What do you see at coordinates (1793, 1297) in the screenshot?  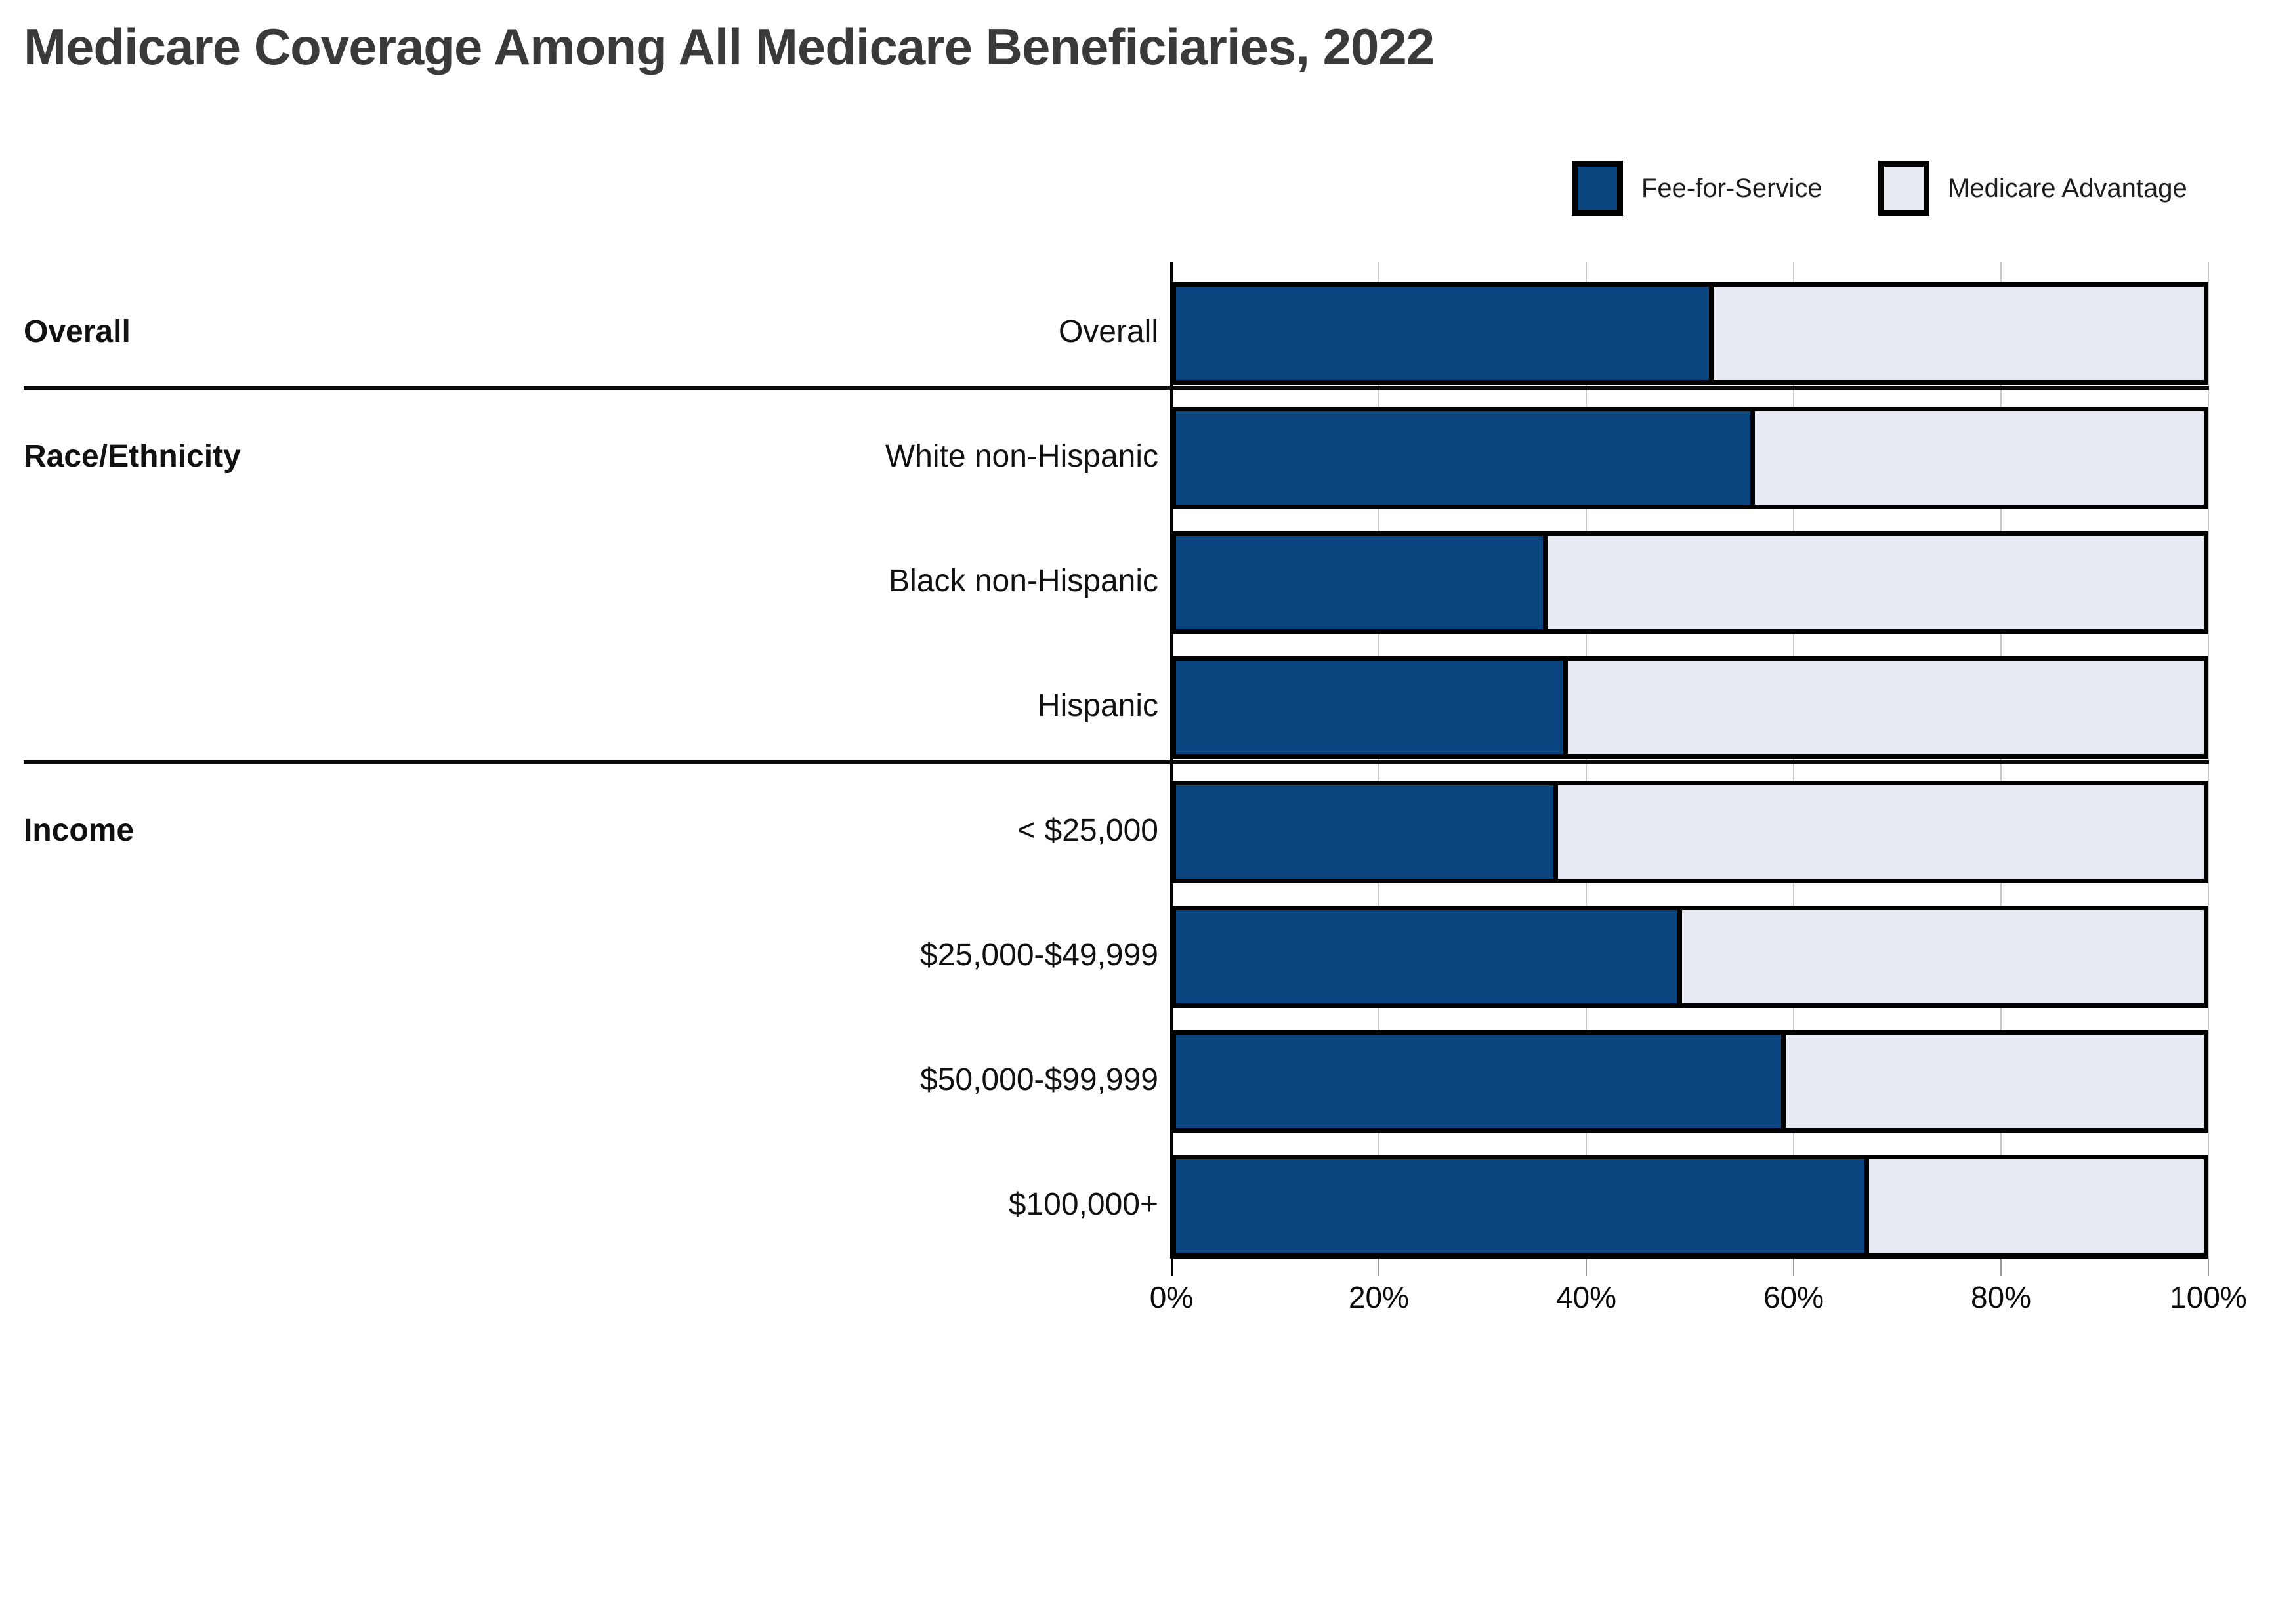 I see `axis-tick-label: 60%` at bounding box center [1793, 1297].